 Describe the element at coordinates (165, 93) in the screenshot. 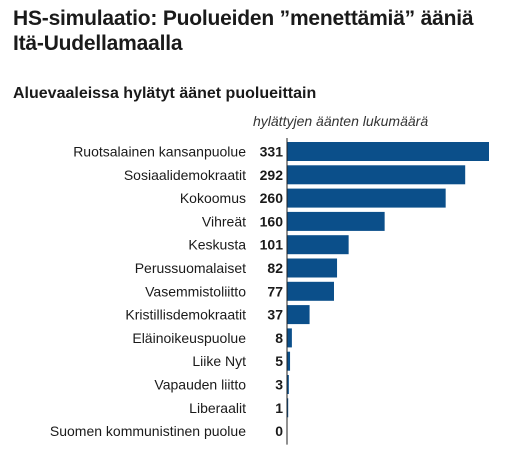

I see `chart-subtitle: Aluevaaleissa hylätyt äänet puolueittain` at that location.